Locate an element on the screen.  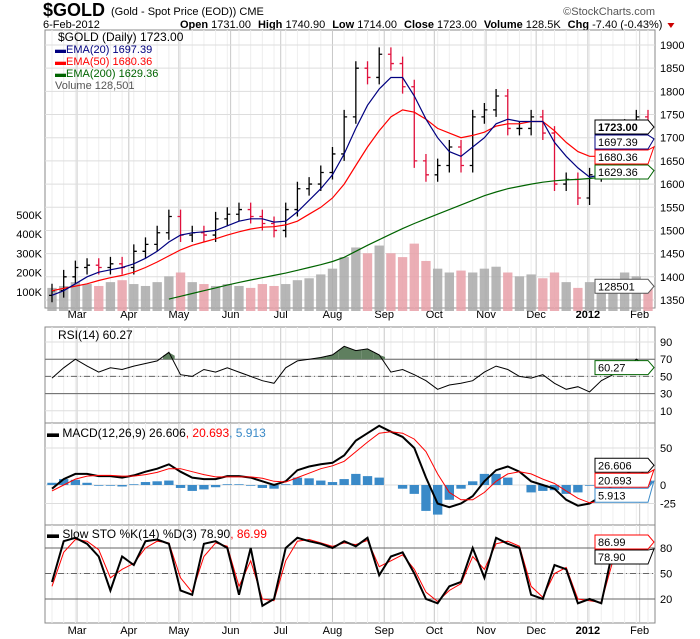
price-tick: 1750 is located at coordinates (672, 116).